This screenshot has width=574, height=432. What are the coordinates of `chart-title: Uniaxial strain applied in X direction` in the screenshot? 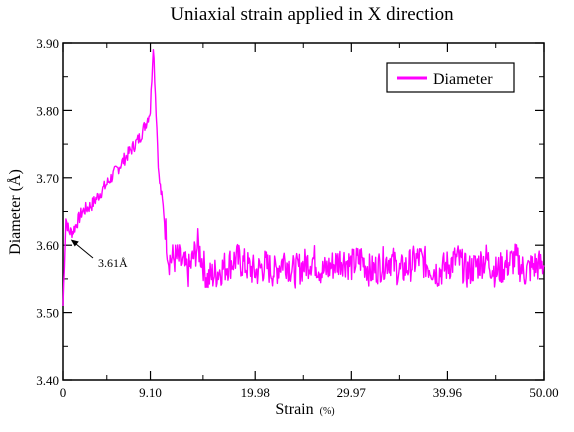 It's located at (312, 14).